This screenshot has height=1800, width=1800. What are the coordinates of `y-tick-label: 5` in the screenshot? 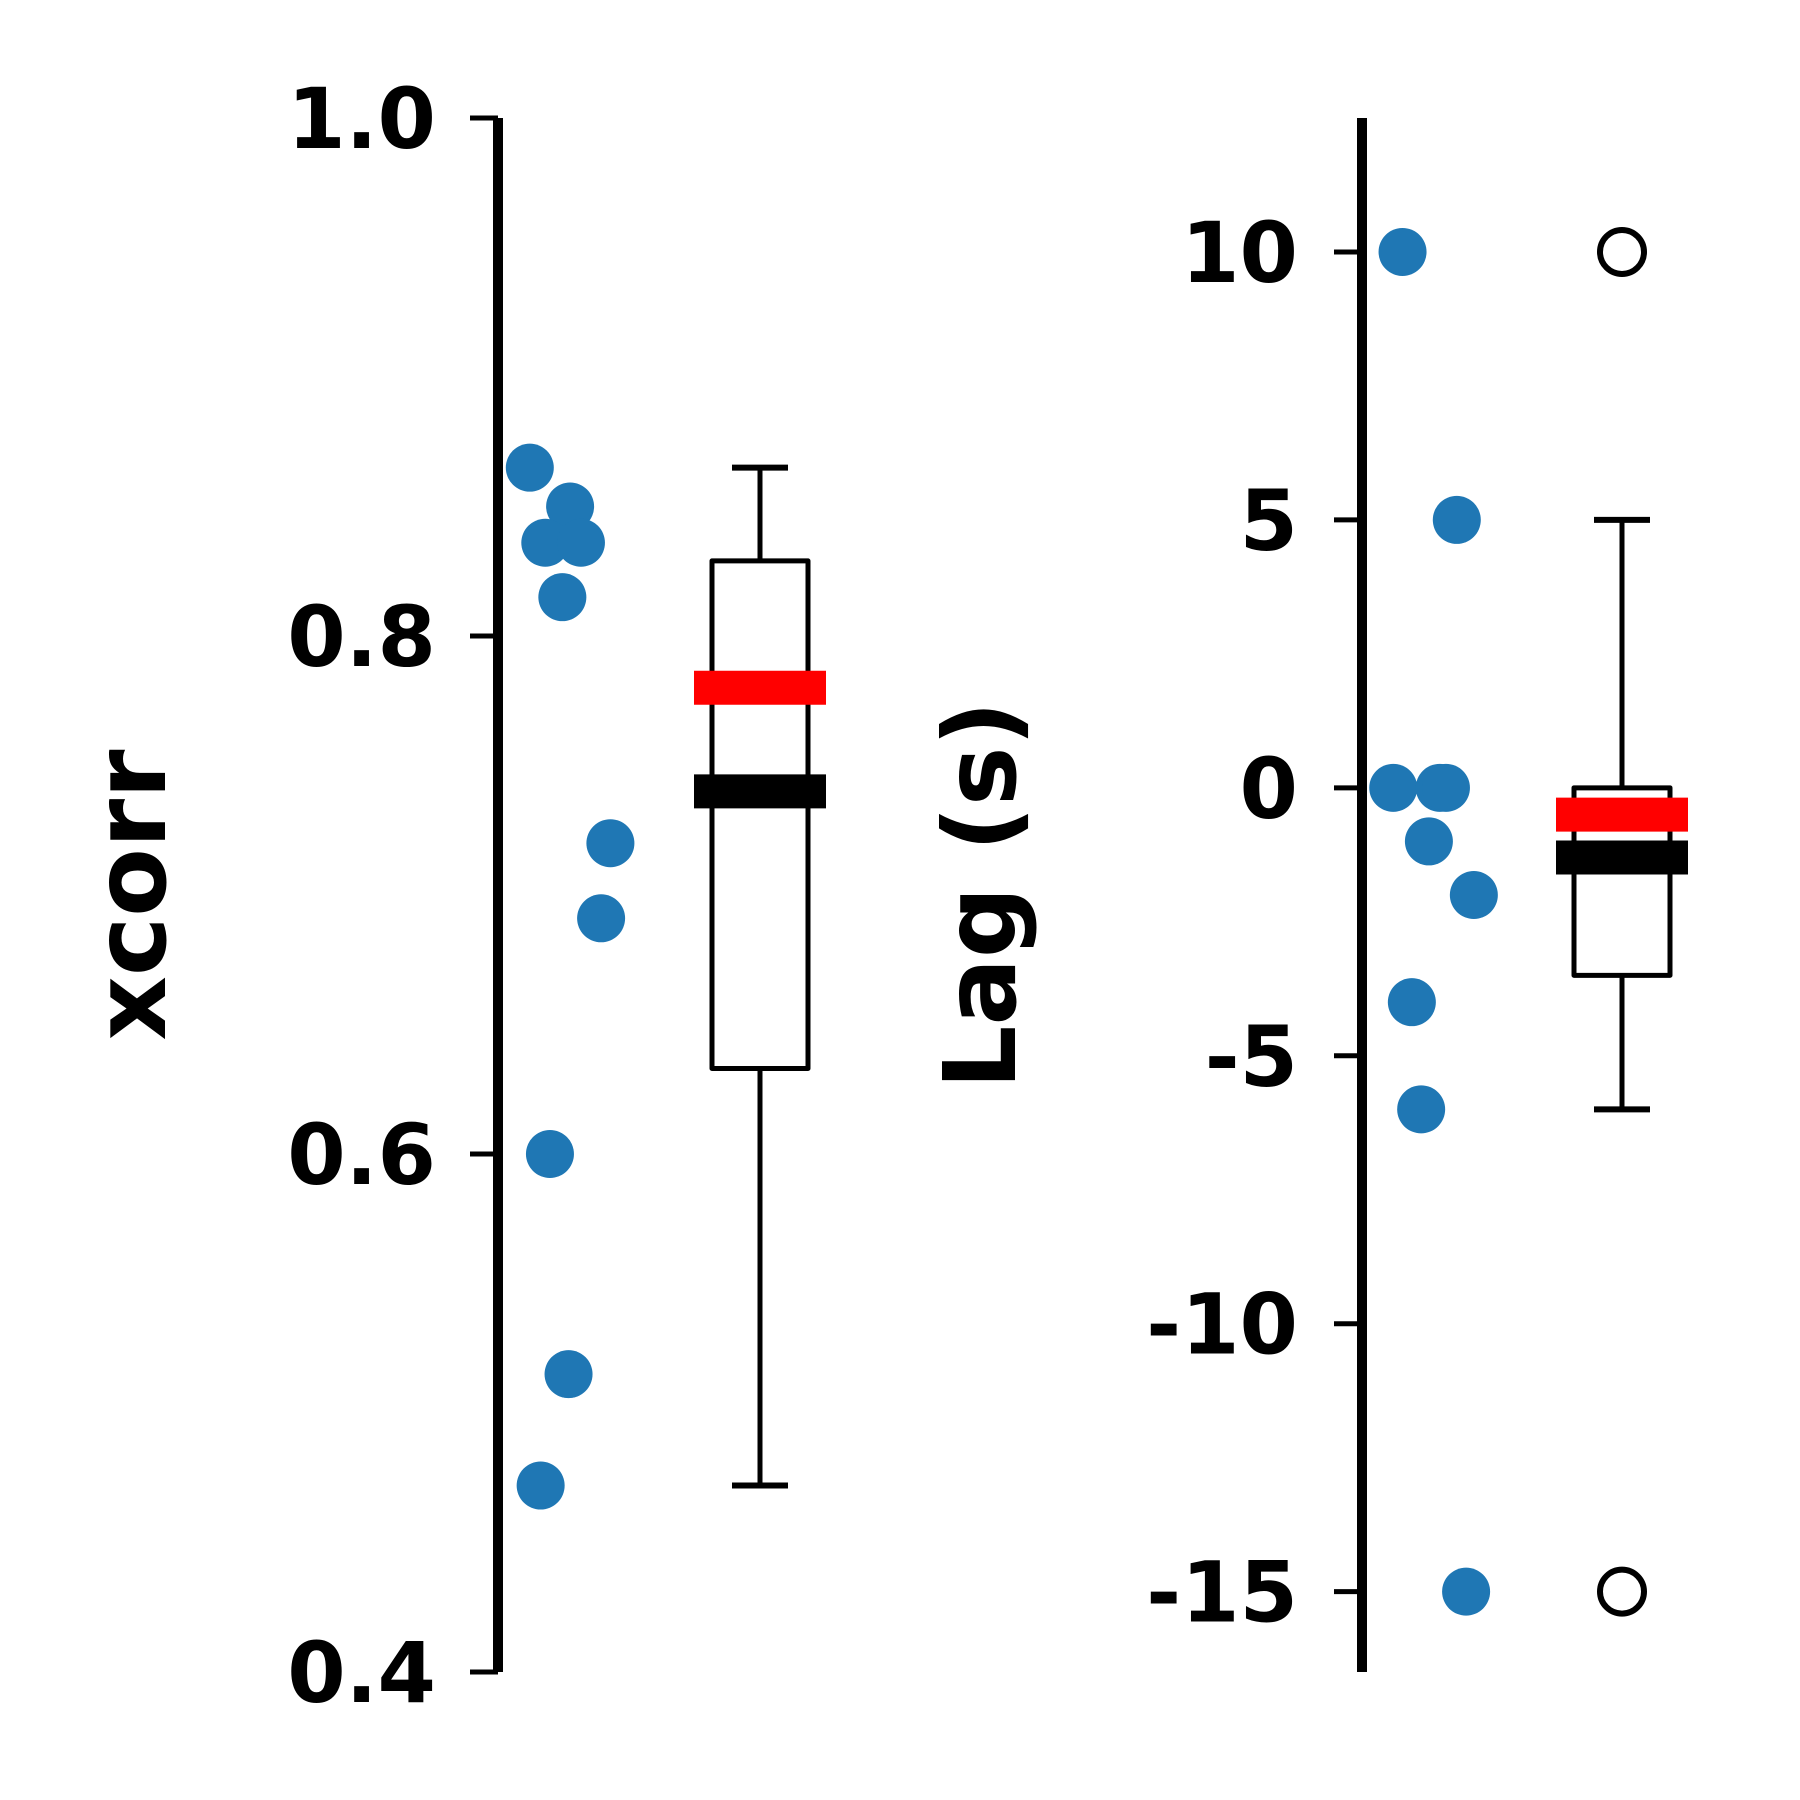 It's located at (1269, 521).